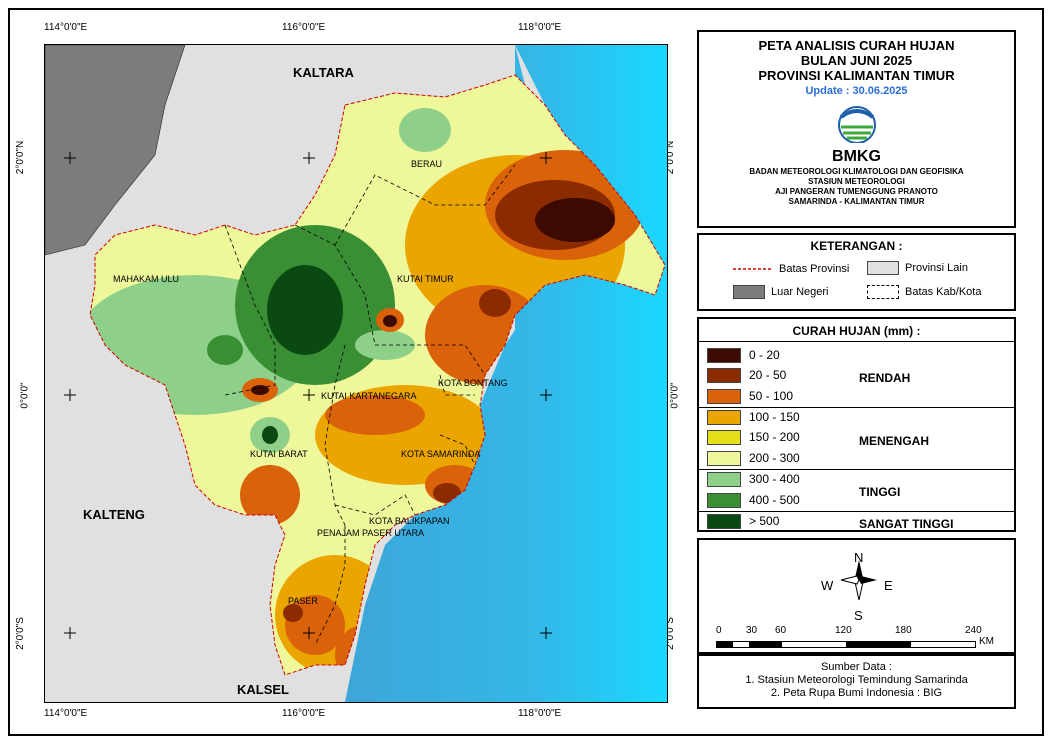 This screenshot has height=744, width=1052. I want to click on source-heading: Sumber Data :, so click(856, 667).